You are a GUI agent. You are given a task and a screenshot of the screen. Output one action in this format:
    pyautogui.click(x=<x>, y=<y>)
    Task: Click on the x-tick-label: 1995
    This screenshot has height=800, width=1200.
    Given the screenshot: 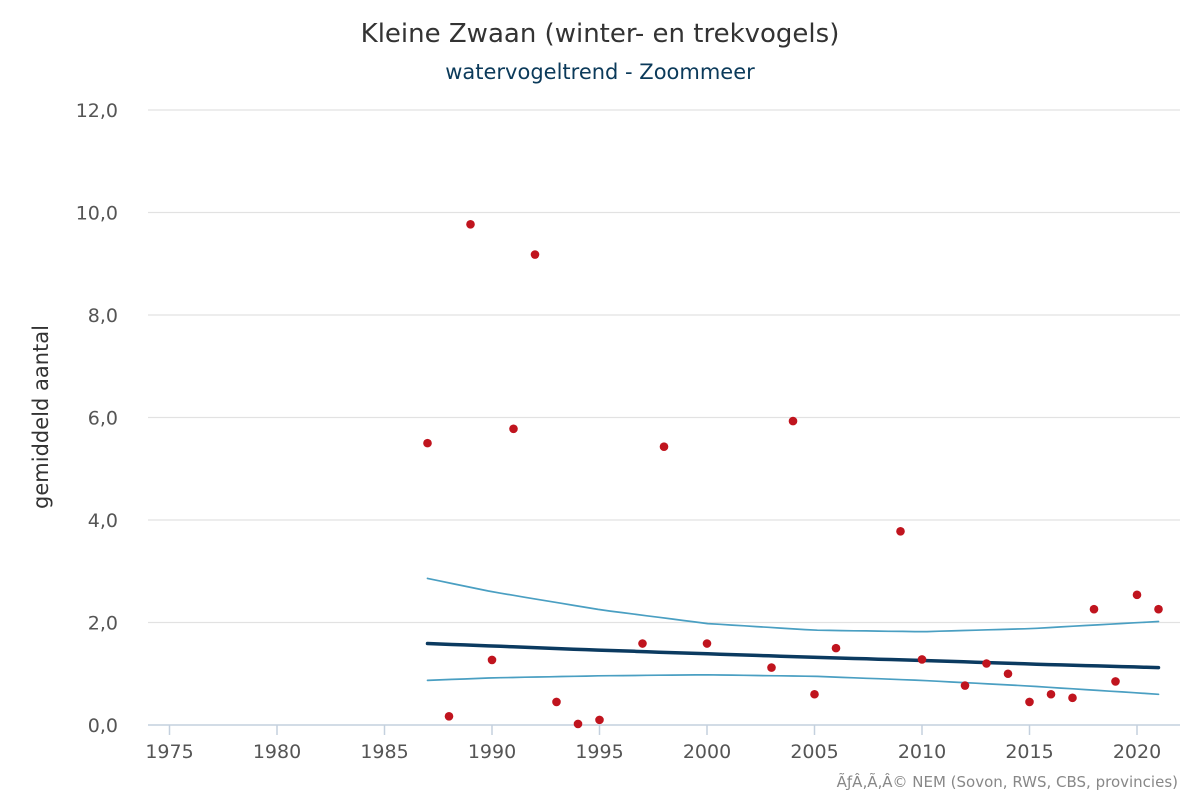 What is the action you would take?
    pyautogui.click(x=599, y=752)
    